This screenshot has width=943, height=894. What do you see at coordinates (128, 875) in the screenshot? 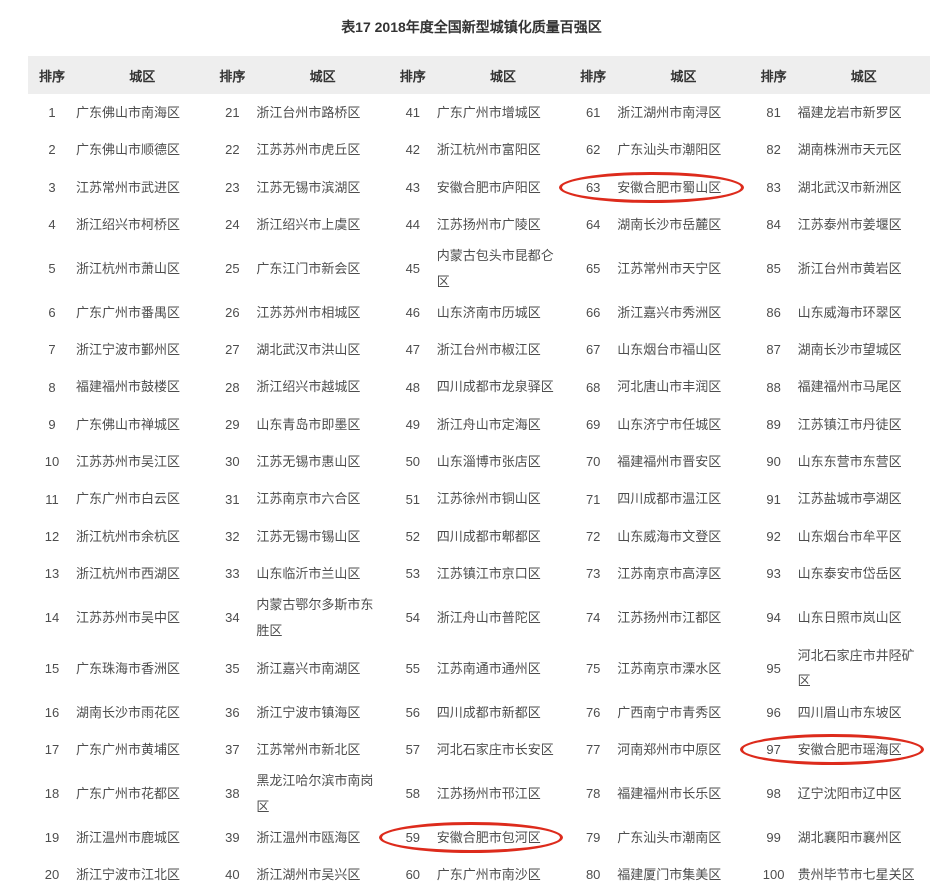
I see `district-name: 浙江宁波市江北区` at bounding box center [128, 875].